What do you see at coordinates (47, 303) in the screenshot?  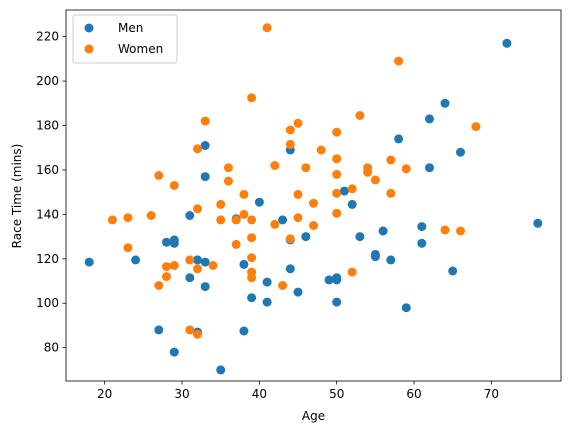 I see `y-tick-label: 100` at bounding box center [47, 303].